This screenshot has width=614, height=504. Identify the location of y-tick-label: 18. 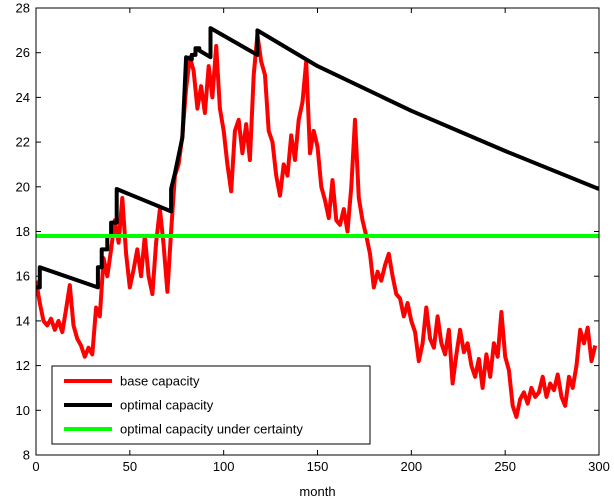
(23, 231).